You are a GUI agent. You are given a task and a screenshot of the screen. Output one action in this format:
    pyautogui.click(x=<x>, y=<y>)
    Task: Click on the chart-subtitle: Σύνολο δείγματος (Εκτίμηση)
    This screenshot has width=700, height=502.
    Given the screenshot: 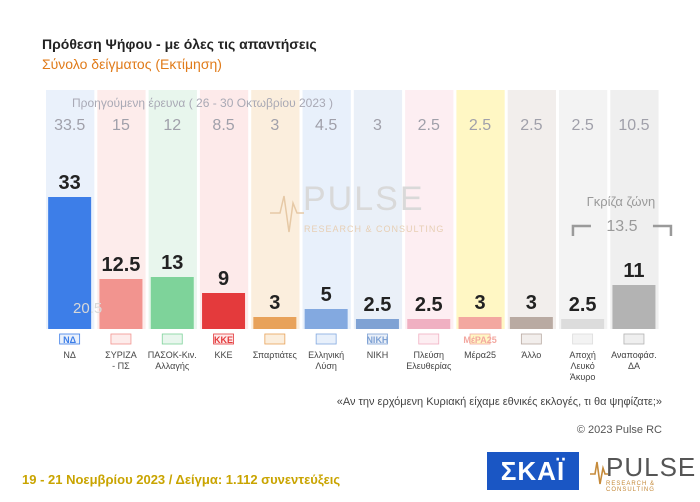 What is the action you would take?
    pyautogui.click(x=132, y=64)
    